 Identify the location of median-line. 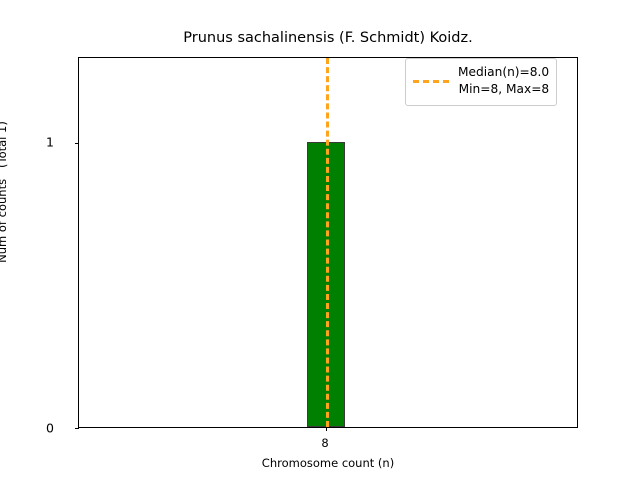
(327, 242).